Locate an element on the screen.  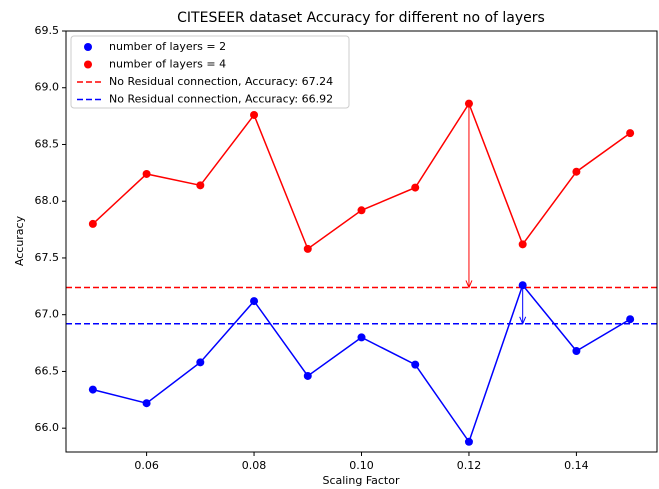
x-axis-label: Scaling Factor is located at coordinates (360, 480).